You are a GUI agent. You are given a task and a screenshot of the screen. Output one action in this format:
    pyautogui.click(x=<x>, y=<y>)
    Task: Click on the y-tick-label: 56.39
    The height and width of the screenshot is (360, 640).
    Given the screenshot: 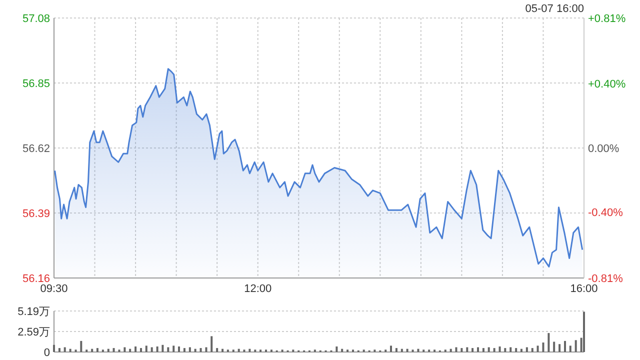 What is the action you would take?
    pyautogui.click(x=36, y=214)
    